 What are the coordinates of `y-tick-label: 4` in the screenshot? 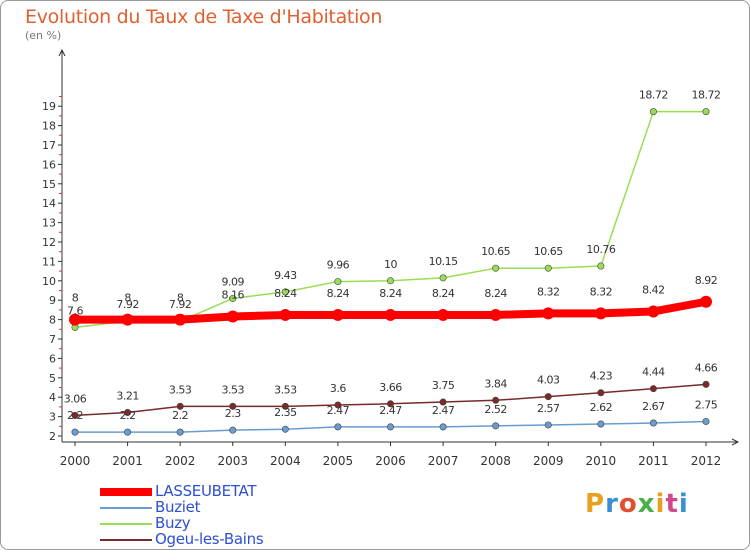 It's located at (52, 397).